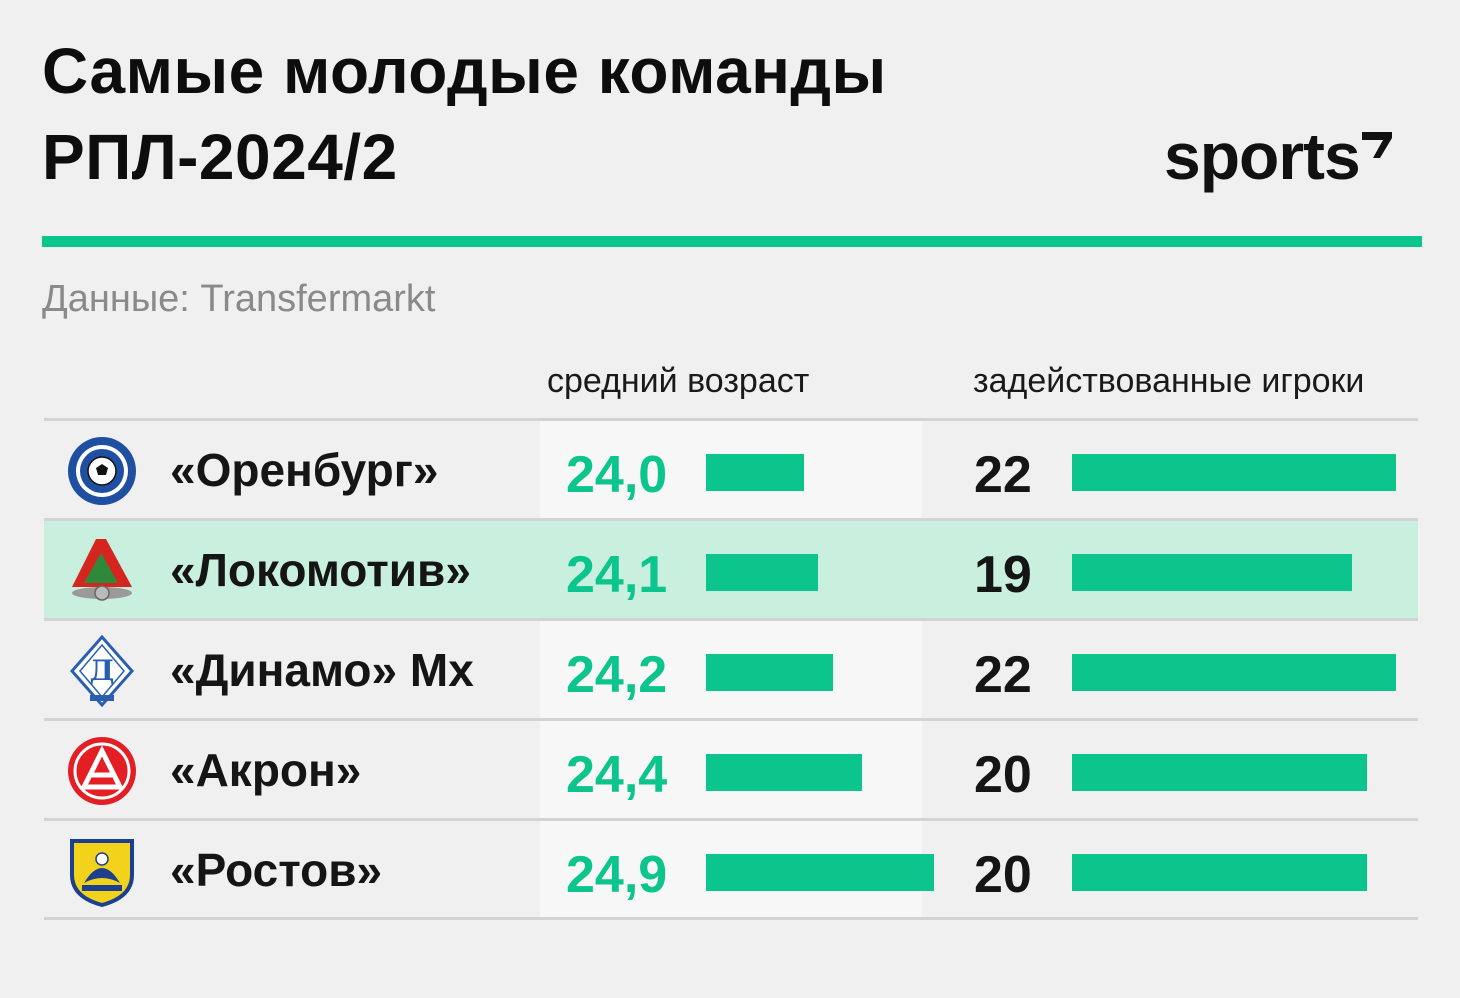  I want to click on orenburg-logo-icon, so click(102, 471).